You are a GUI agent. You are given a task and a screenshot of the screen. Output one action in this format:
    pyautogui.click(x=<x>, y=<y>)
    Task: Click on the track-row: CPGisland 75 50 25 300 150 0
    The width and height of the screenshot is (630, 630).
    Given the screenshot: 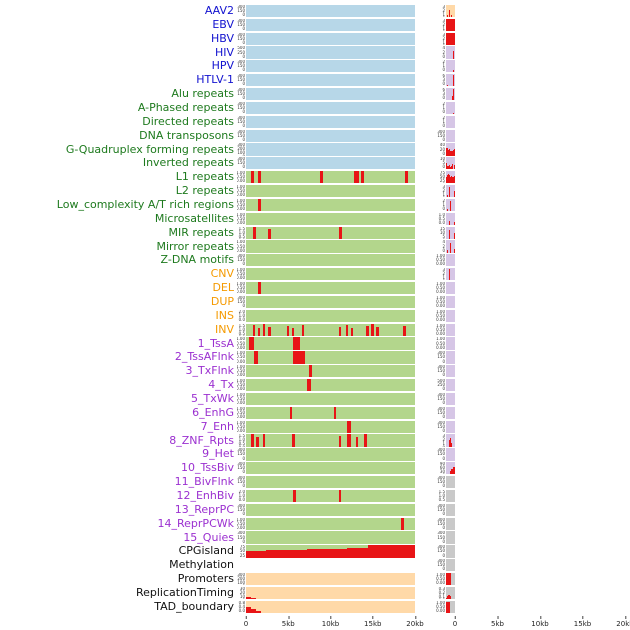 What is the action you would take?
    pyautogui.click(x=315, y=552)
    